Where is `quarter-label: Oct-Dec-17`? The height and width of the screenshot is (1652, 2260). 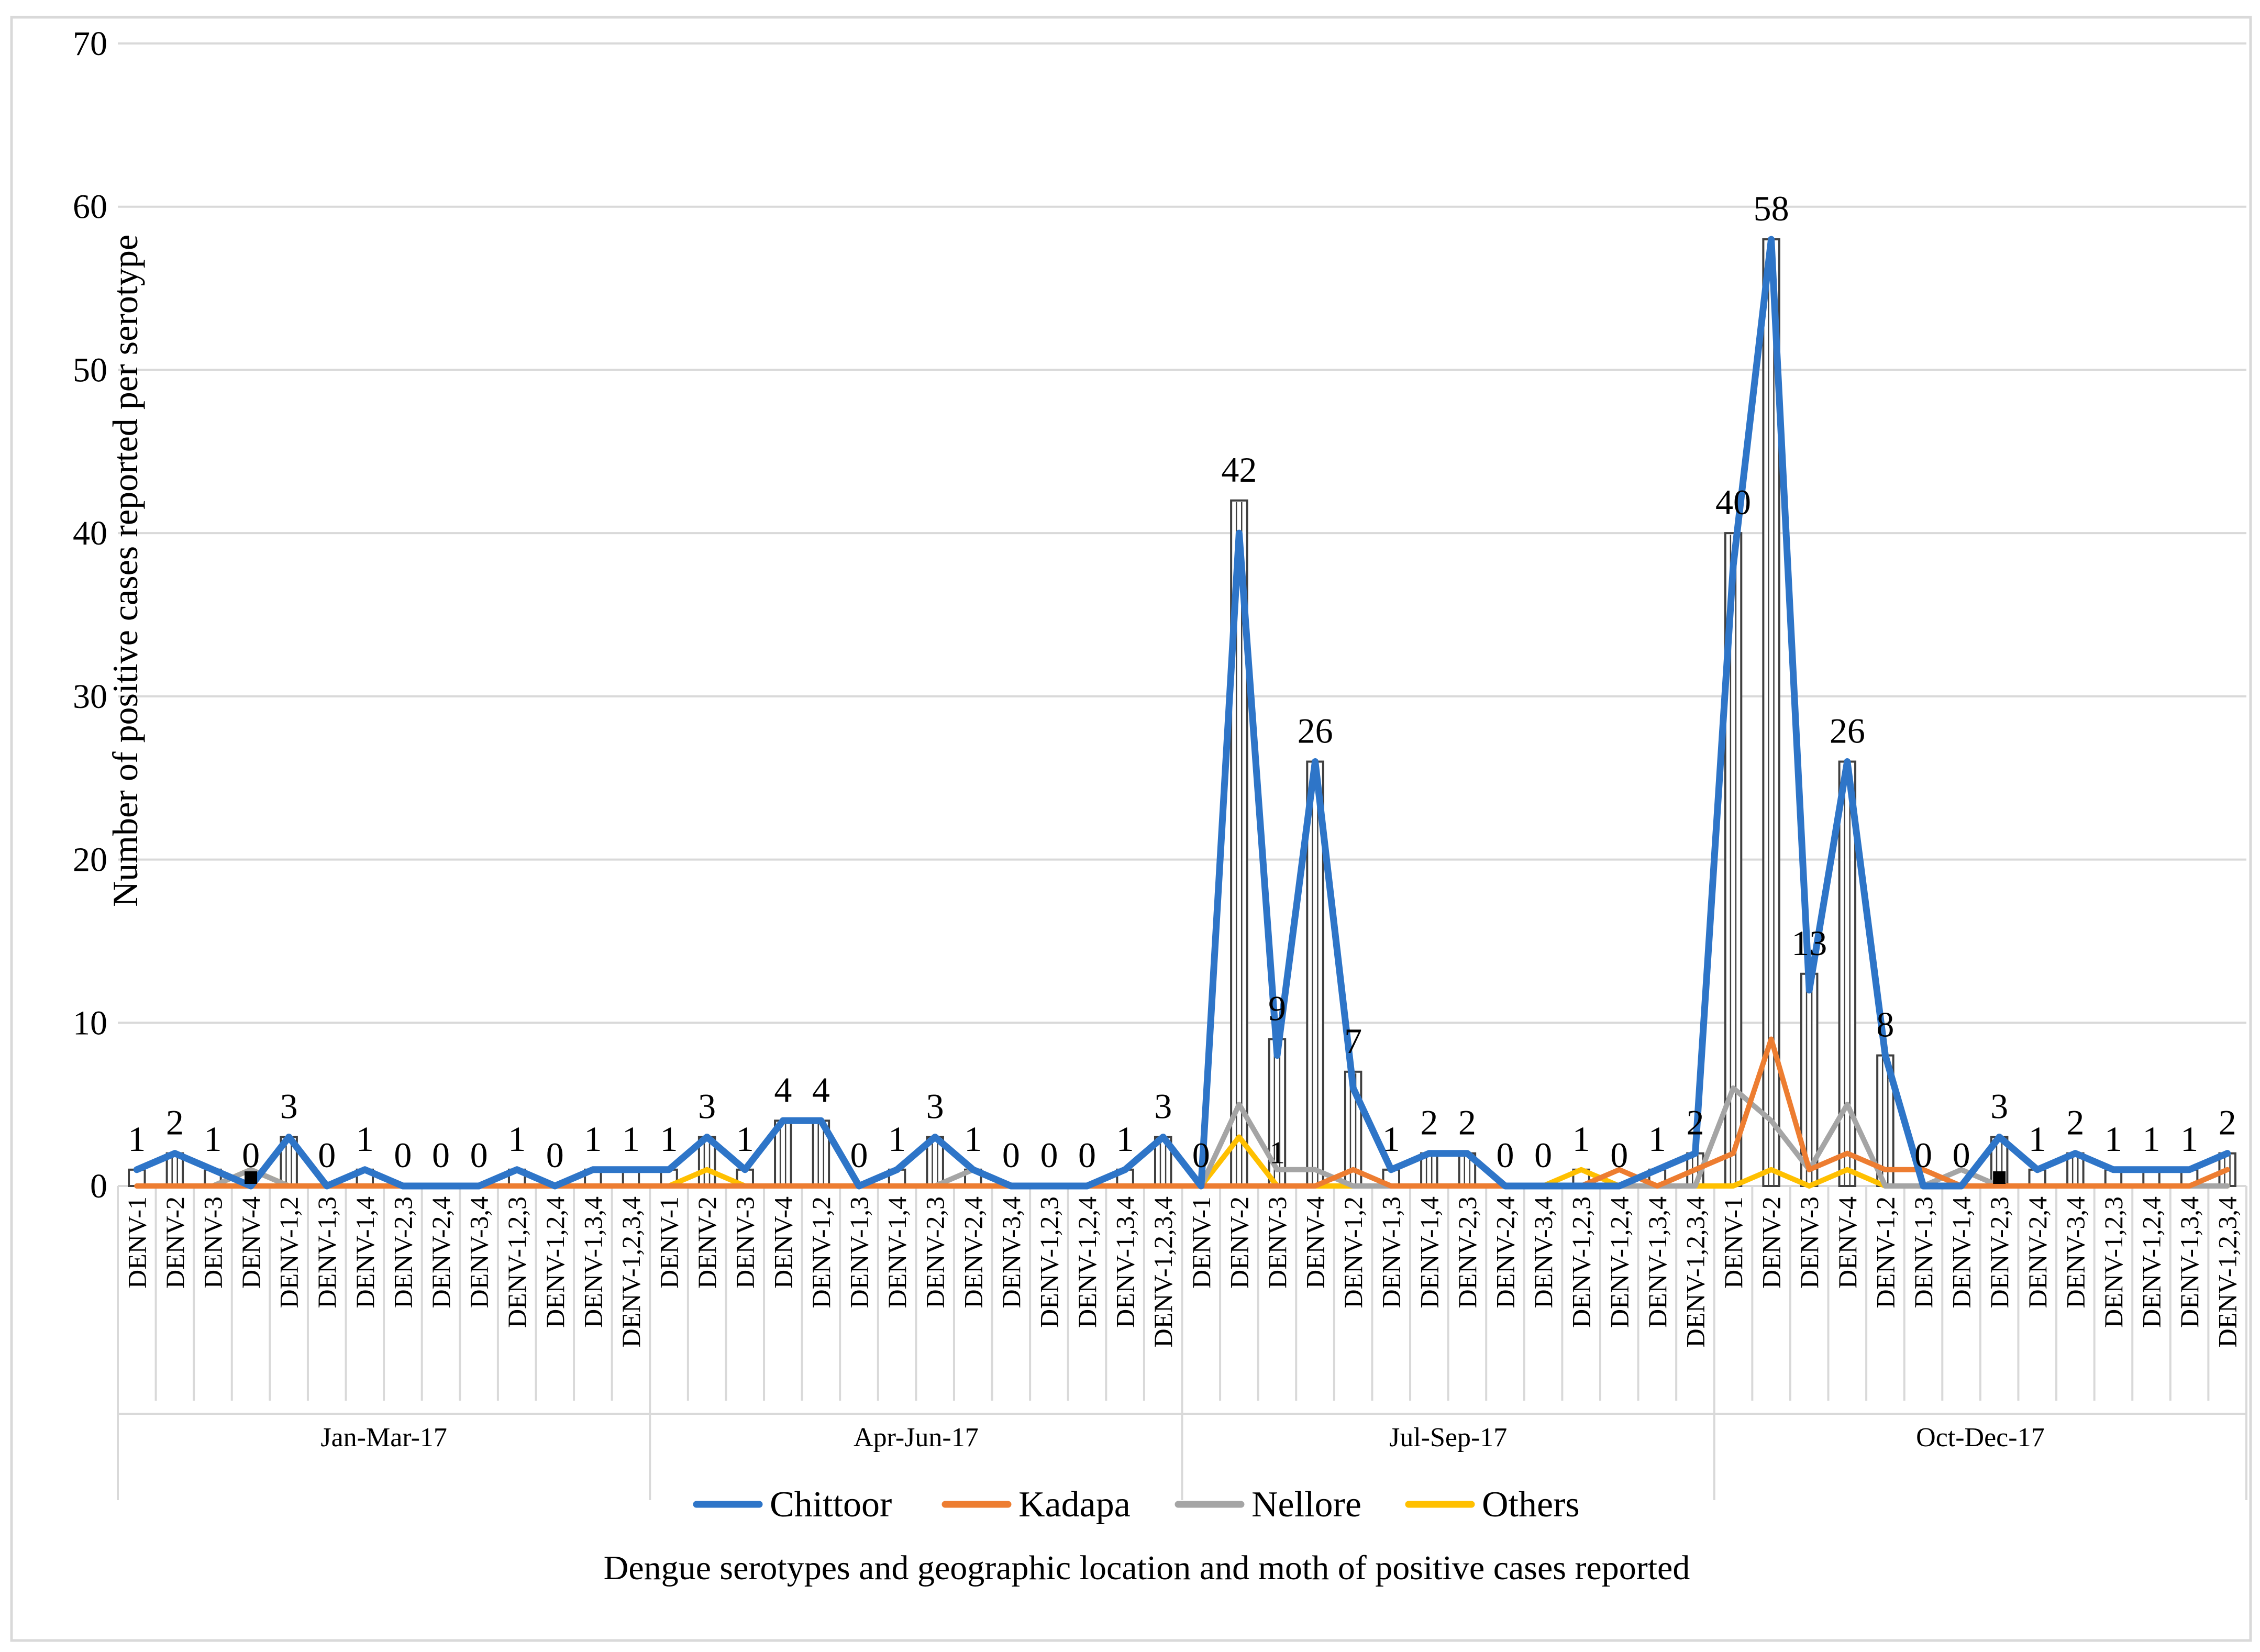 quarter-label: Oct-Dec-17 is located at coordinates (1980, 1438).